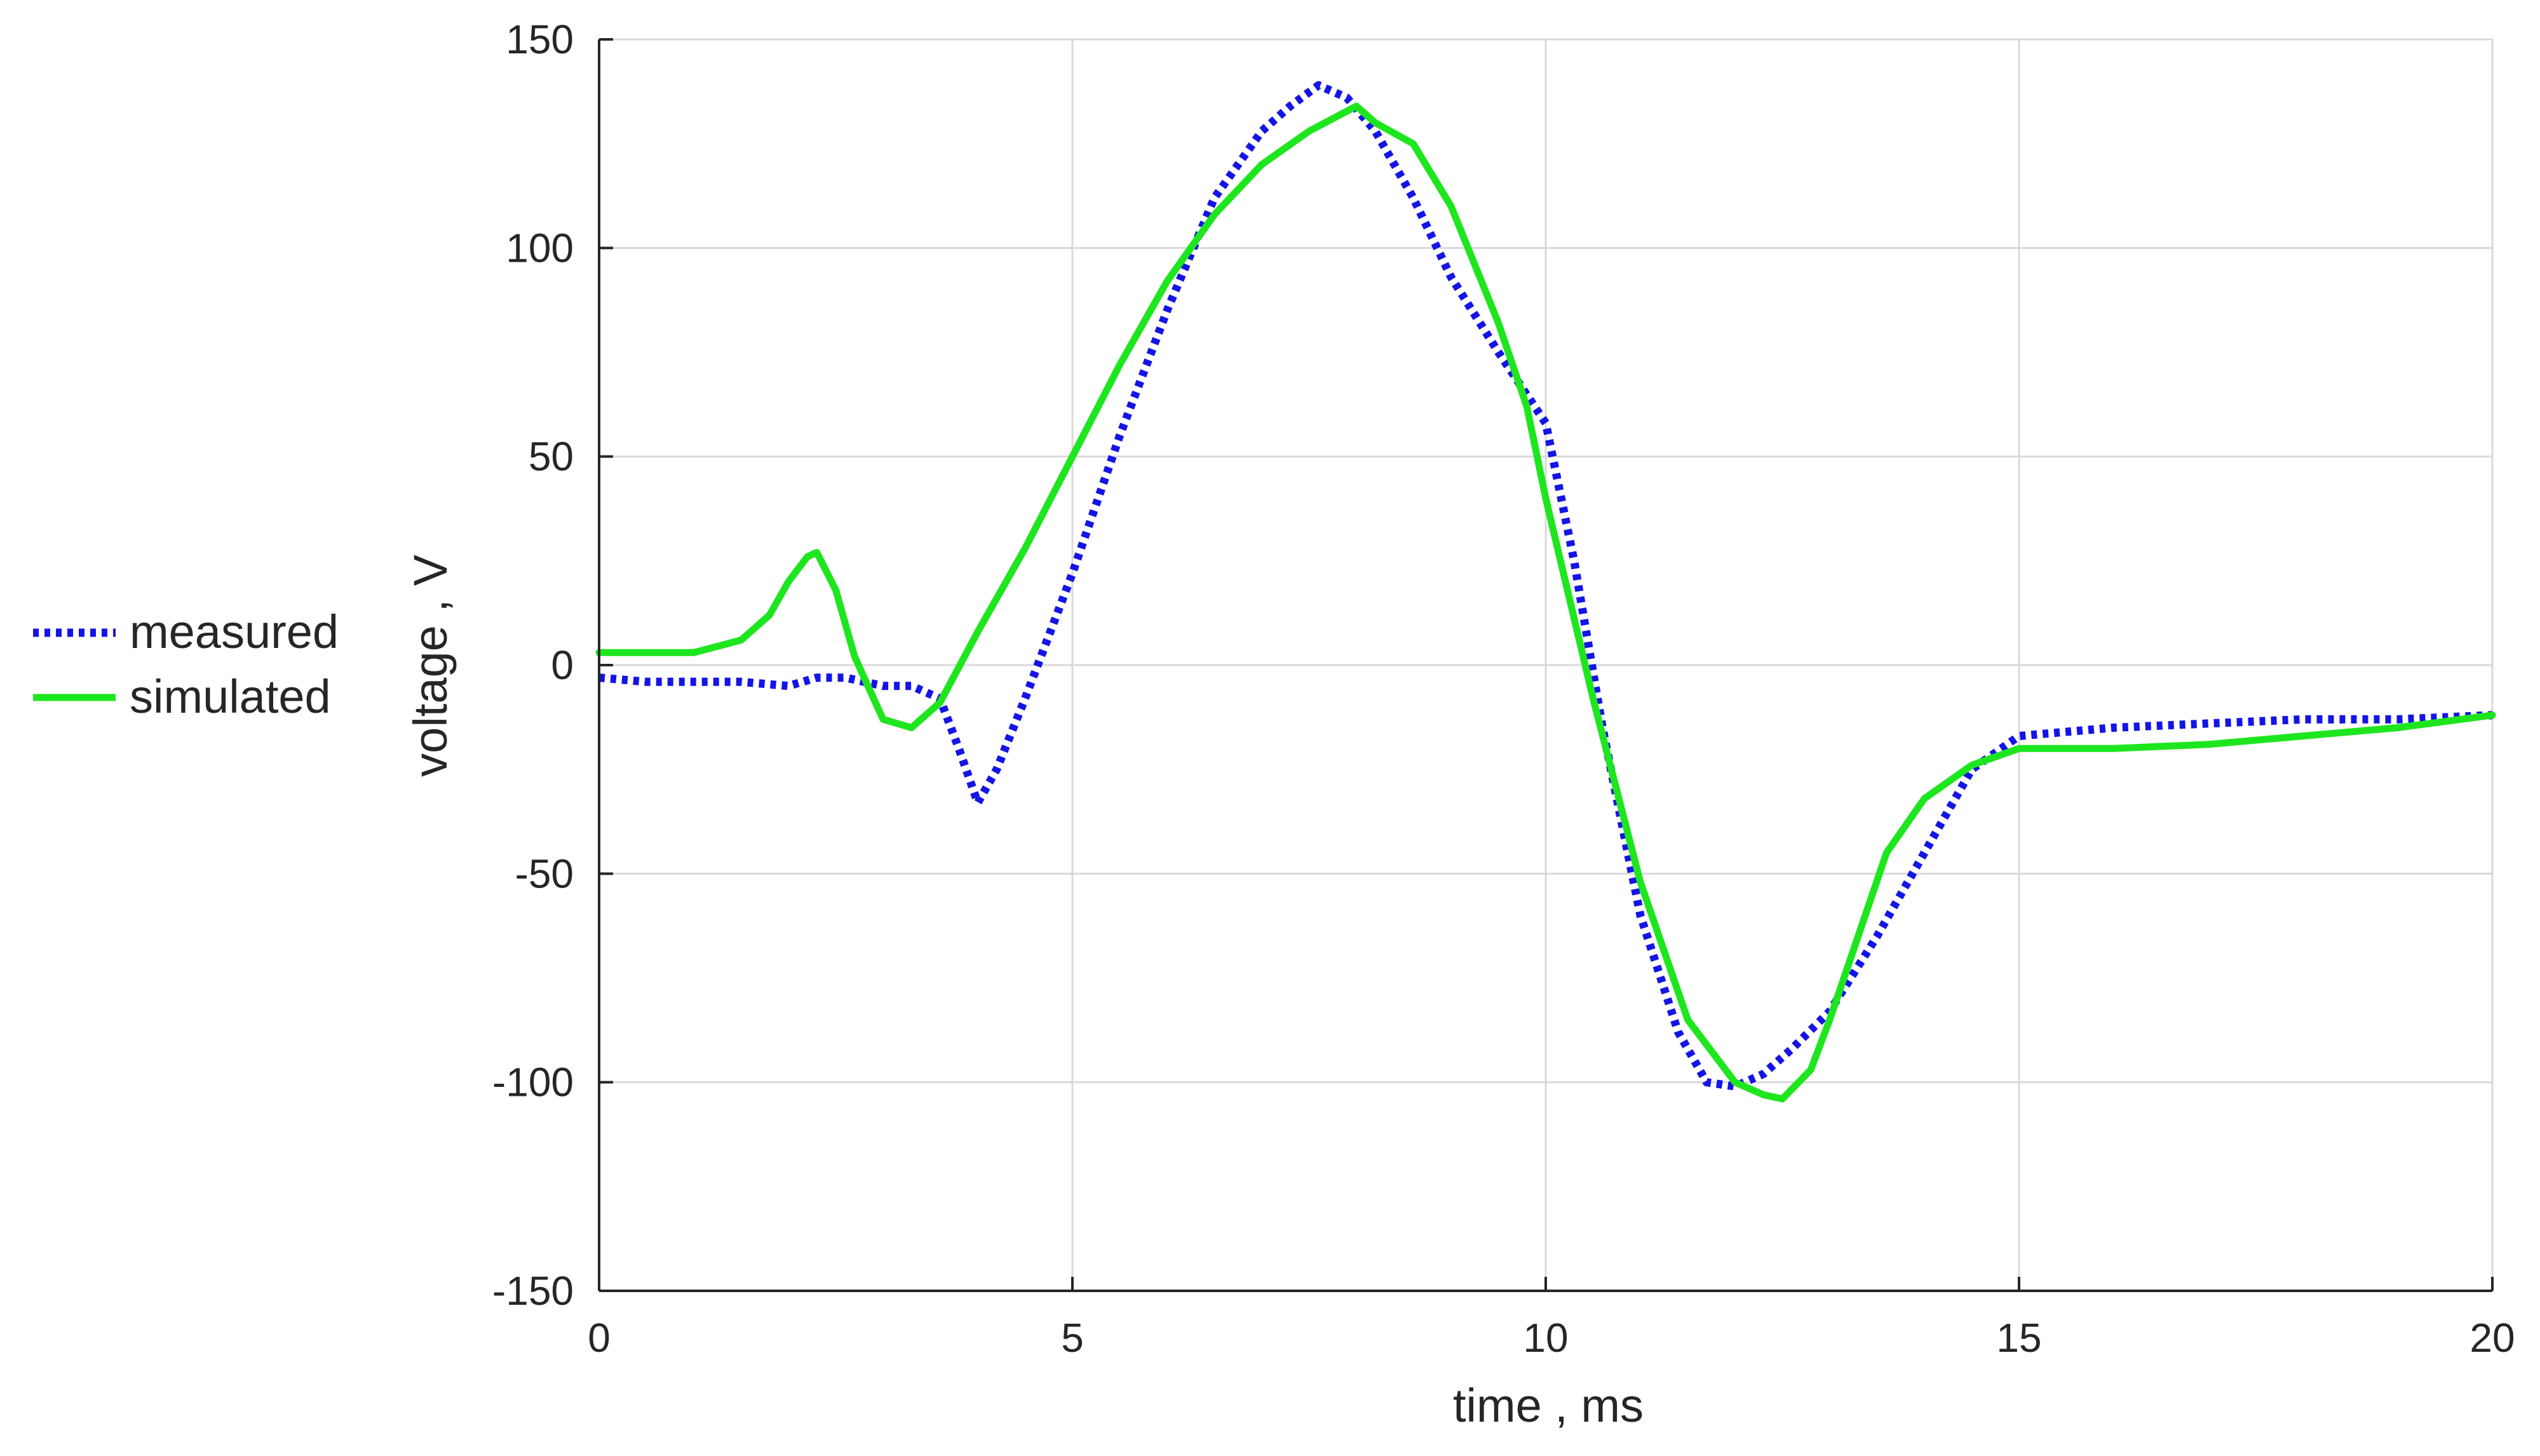  What do you see at coordinates (551, 457) in the screenshot?
I see `y-tick-label: 50` at bounding box center [551, 457].